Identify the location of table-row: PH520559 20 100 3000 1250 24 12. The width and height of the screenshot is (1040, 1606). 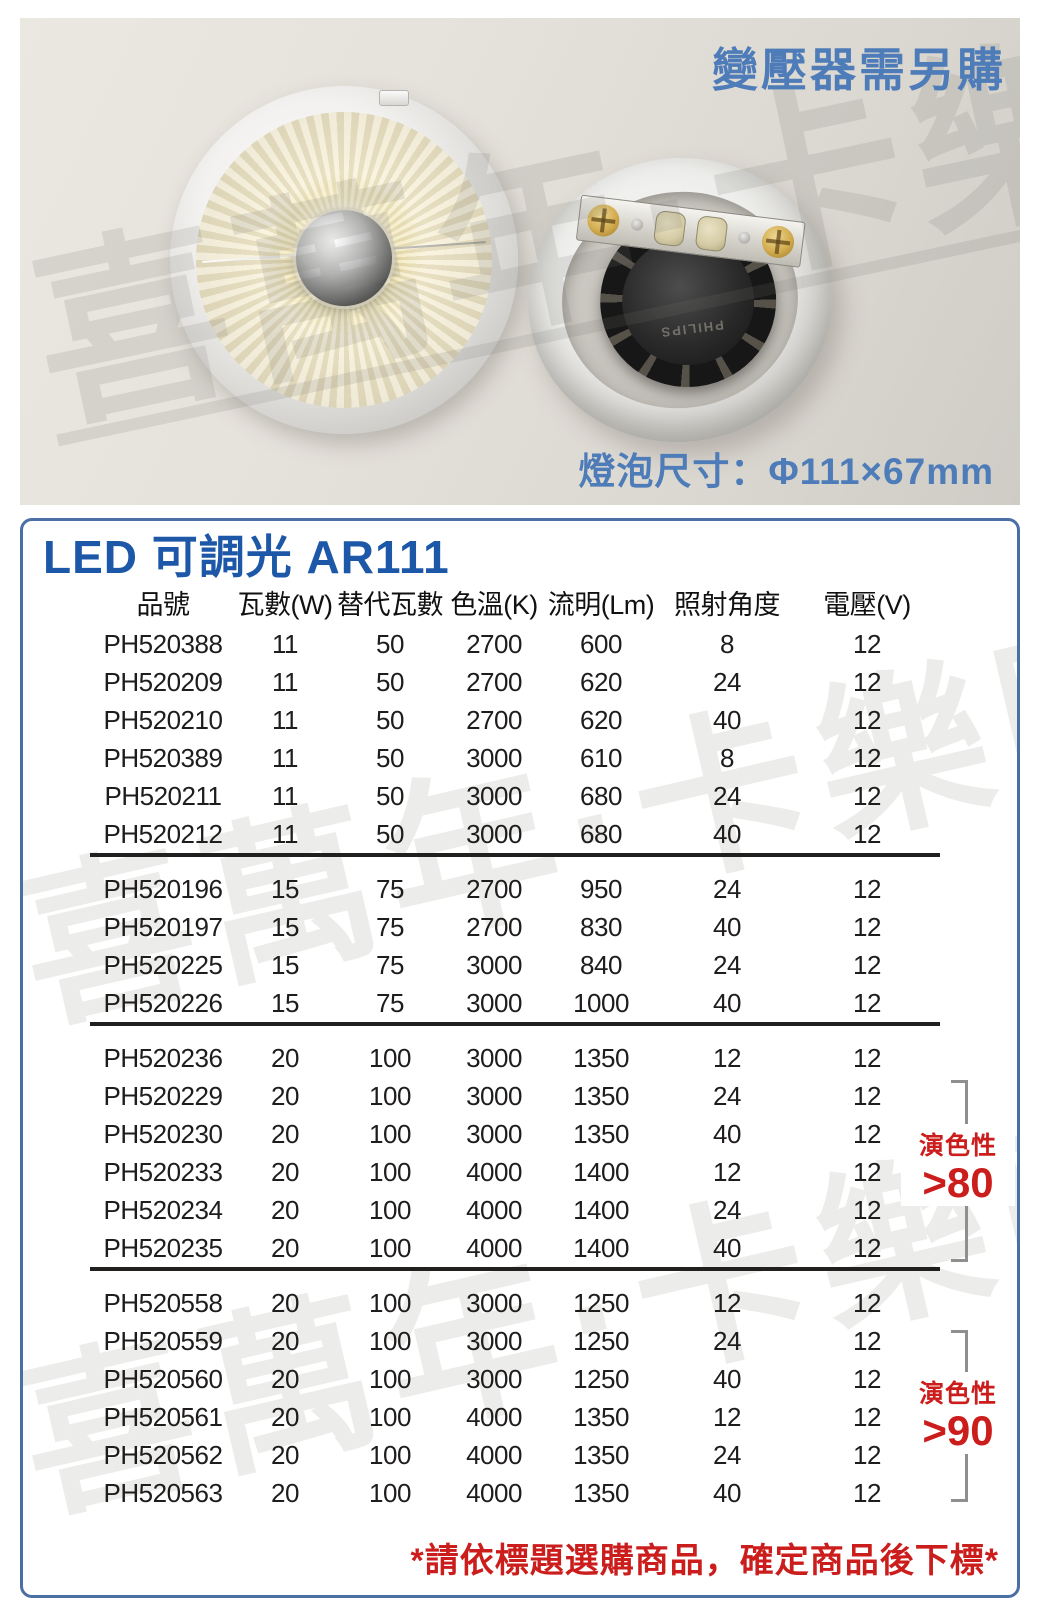
(515, 1341).